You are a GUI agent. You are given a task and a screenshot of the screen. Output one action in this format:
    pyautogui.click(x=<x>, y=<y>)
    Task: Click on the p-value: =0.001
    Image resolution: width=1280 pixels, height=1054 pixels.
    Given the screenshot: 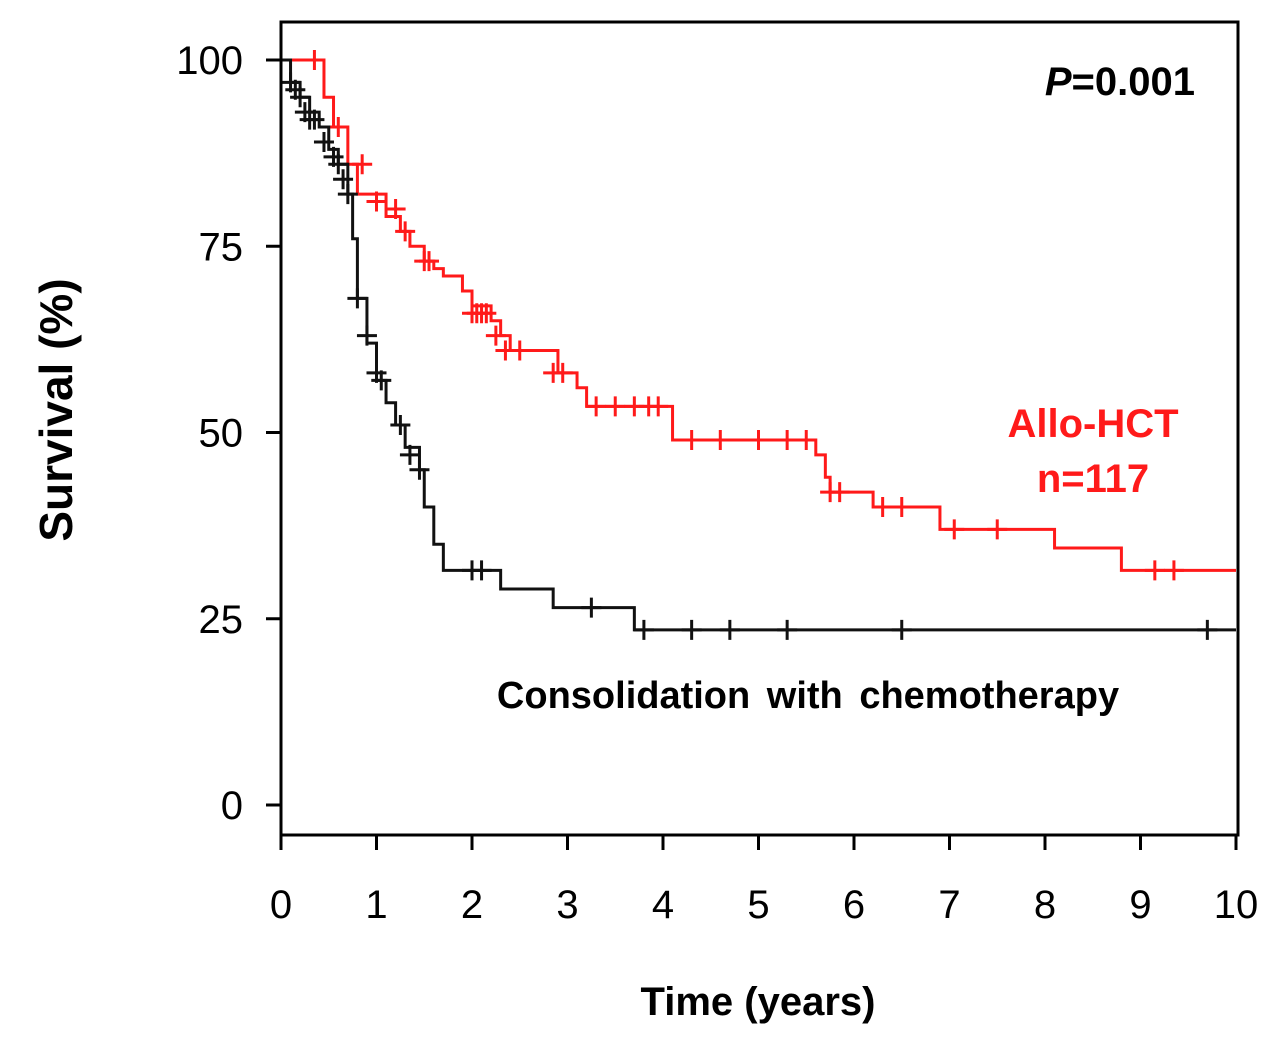 What is the action you would take?
    pyautogui.click(x=1133, y=82)
    